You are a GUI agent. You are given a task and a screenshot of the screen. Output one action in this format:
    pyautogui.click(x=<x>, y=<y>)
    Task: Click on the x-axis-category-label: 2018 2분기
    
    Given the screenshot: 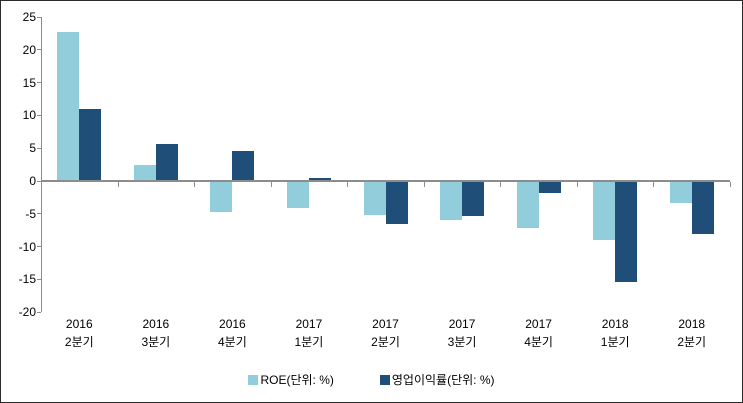 What is the action you would take?
    pyautogui.click(x=692, y=333)
    